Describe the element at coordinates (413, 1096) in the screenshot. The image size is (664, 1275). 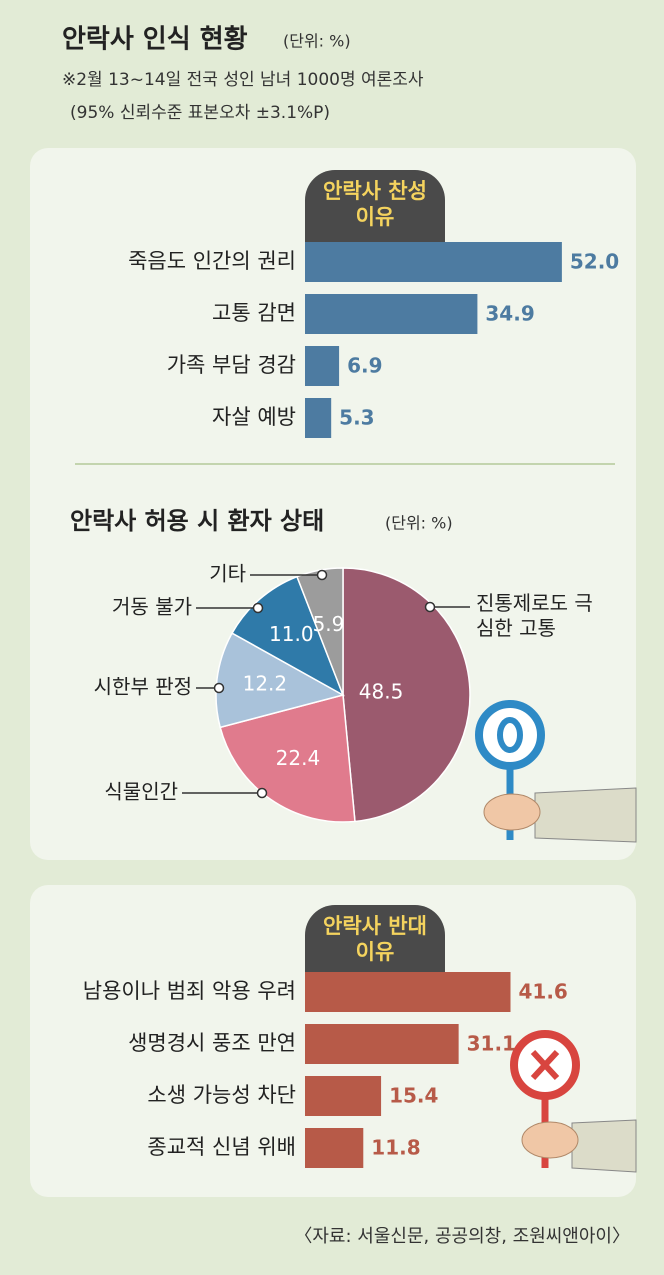
I see `value-label: 15.4` at that location.